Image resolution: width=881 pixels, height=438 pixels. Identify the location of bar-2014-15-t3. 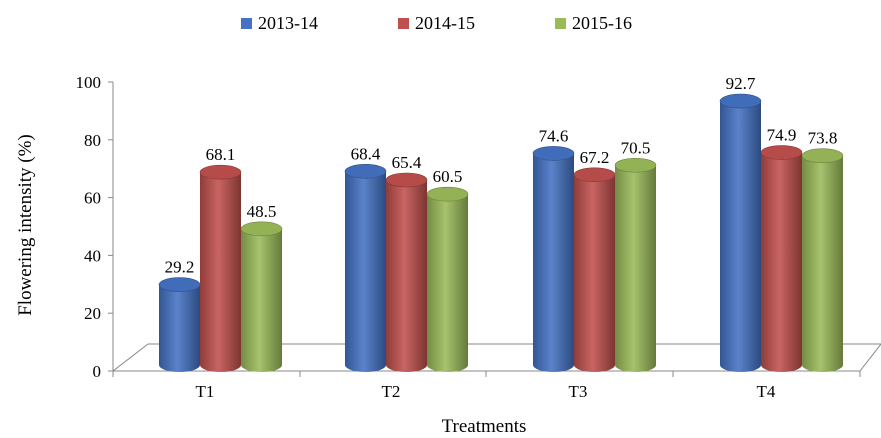
(594, 270).